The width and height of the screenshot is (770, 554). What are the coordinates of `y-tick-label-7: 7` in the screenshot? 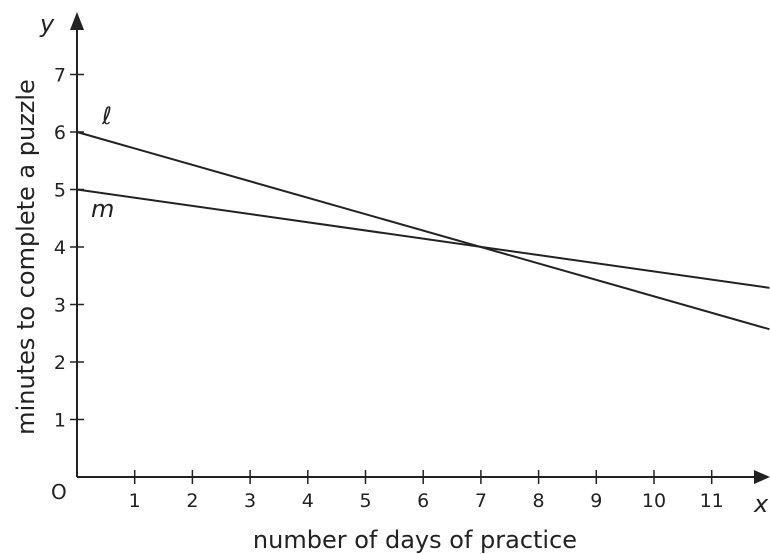 It's located at (60, 76).